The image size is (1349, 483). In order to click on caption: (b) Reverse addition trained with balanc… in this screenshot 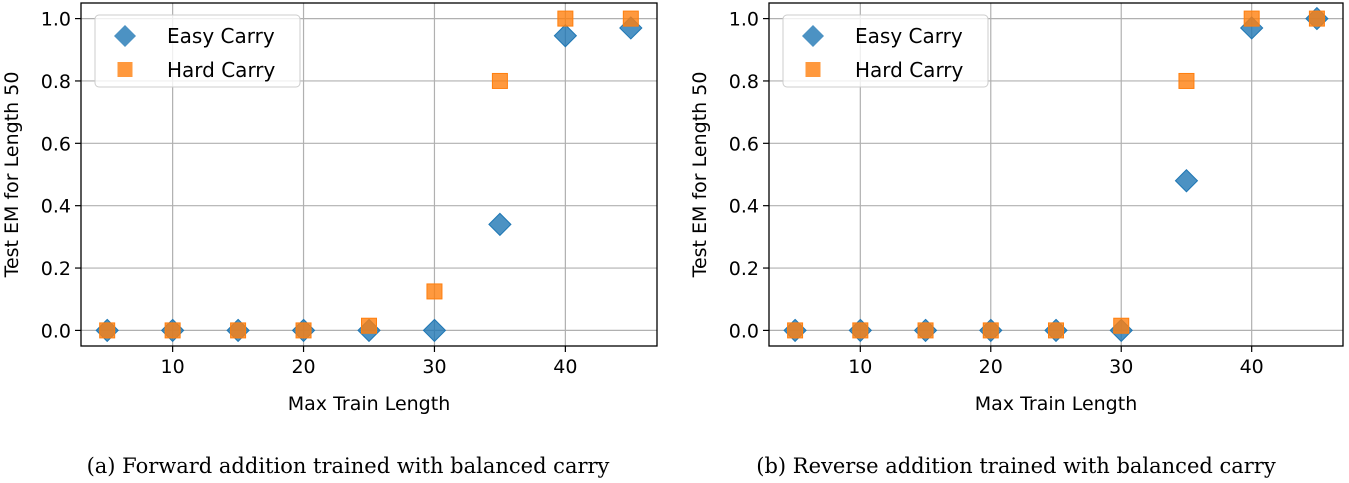, I will do `click(1016, 466)`.